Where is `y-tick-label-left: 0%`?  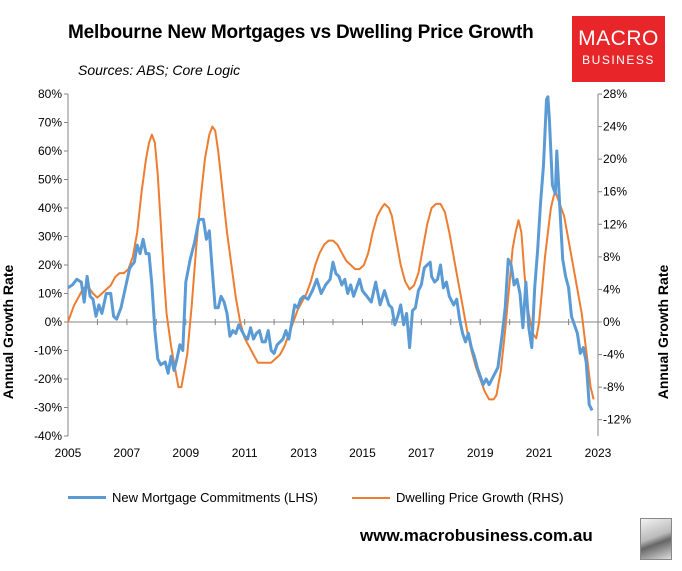 y-tick-label-left: 0% is located at coordinates (54, 322).